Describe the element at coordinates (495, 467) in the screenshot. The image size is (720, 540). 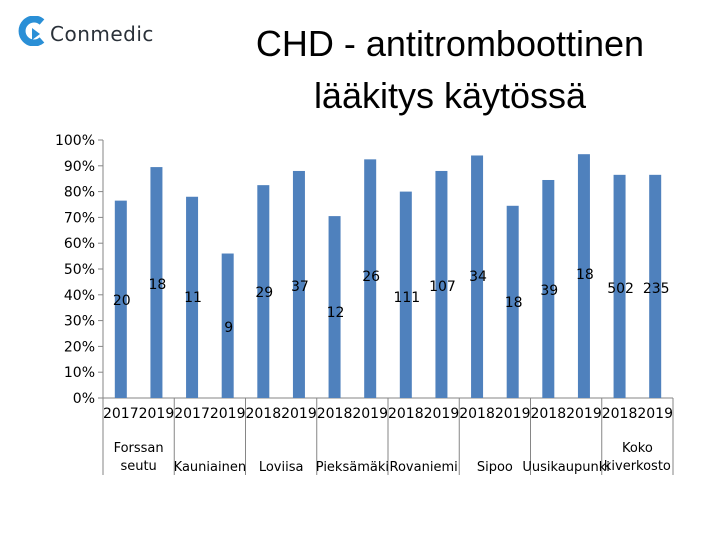
I see `group-label: Sipoo` at that location.